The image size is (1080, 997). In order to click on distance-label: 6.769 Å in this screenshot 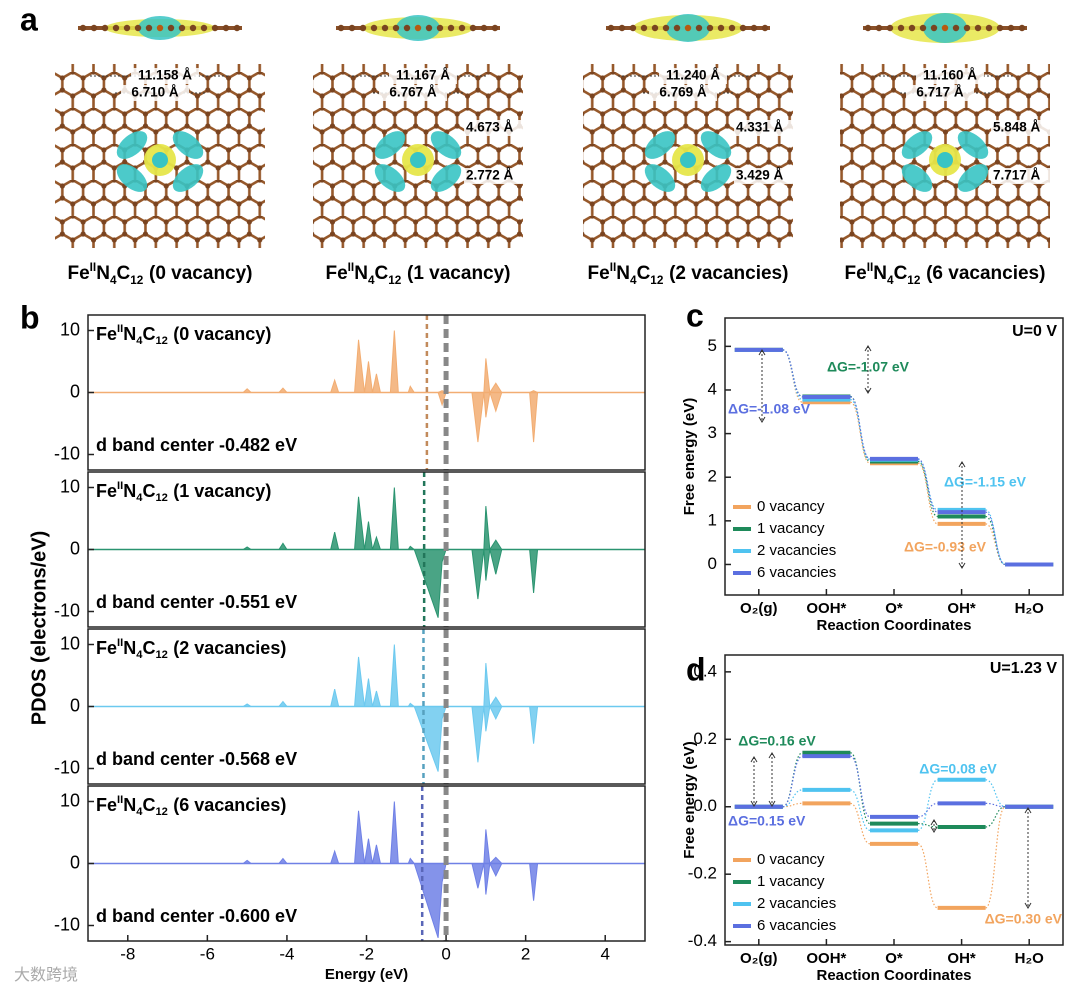, I will do `click(683, 92)`.